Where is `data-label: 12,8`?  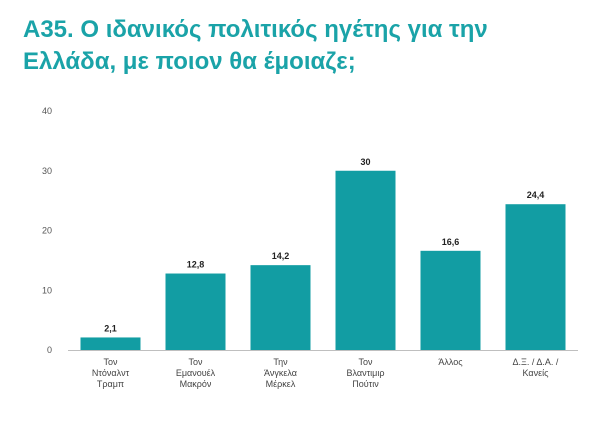 data-label: 12,8 is located at coordinates (196, 265).